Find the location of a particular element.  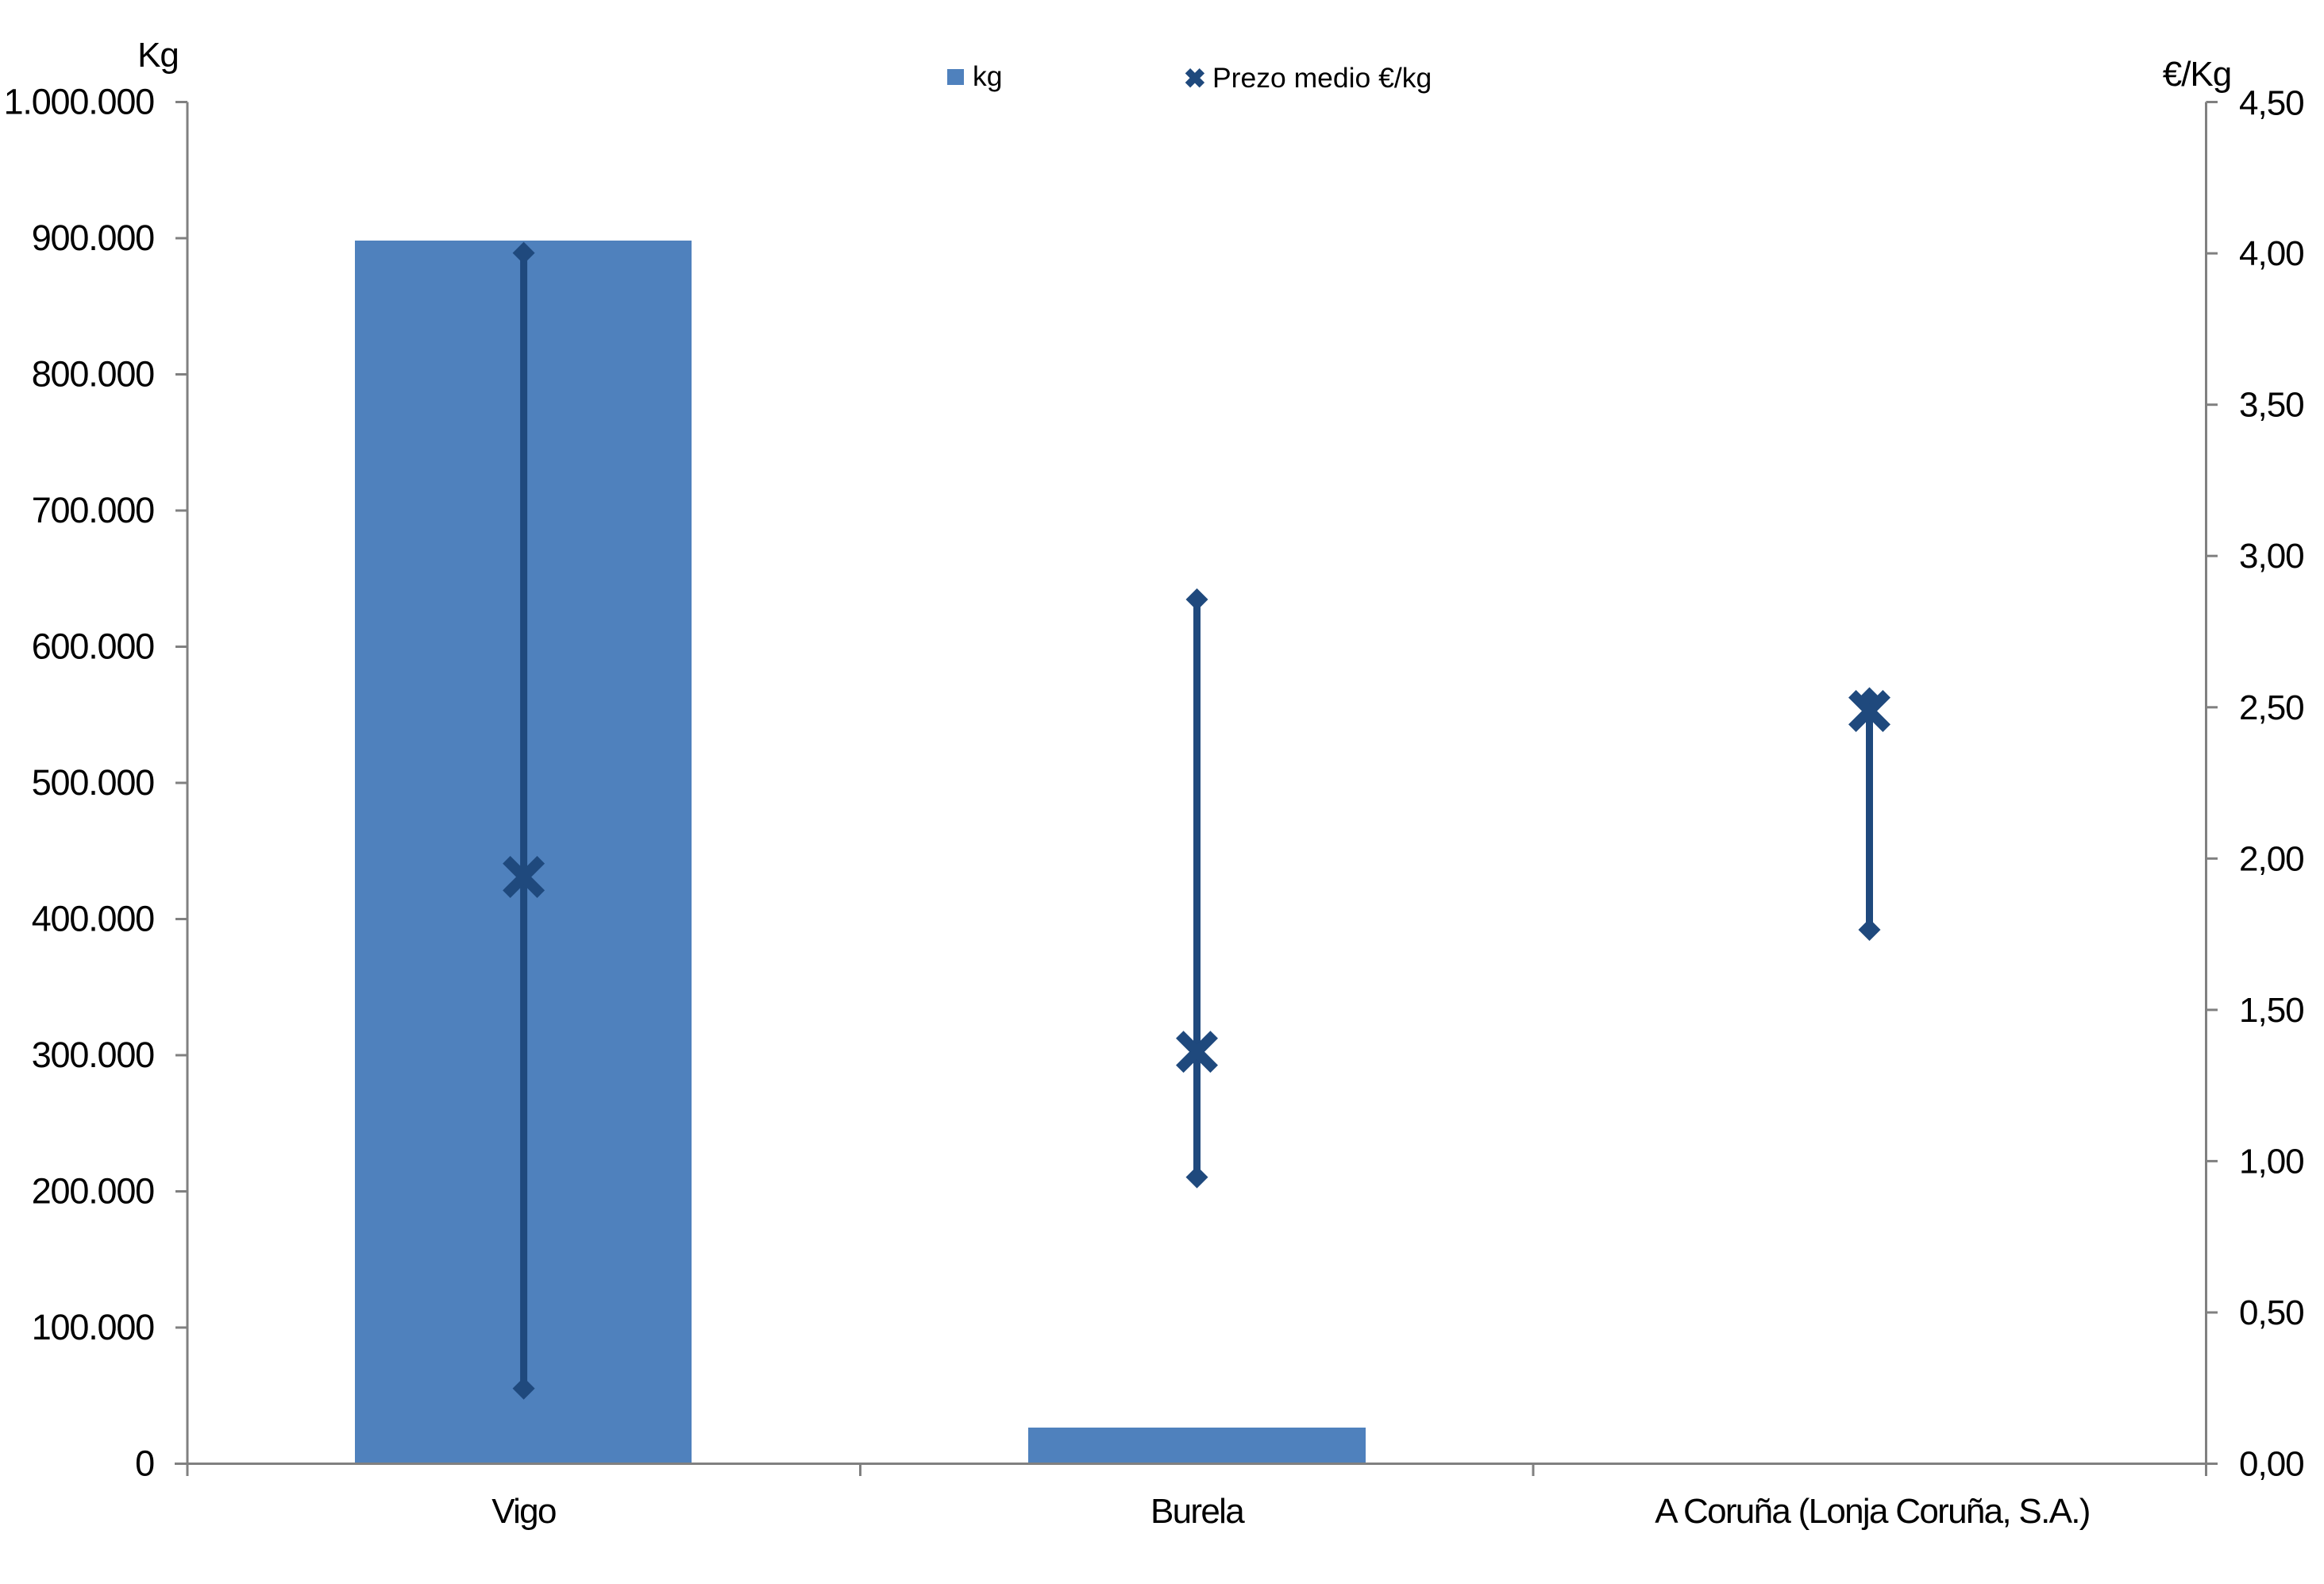

svg-text: 0,00 is located at coordinates (2271, 1464).